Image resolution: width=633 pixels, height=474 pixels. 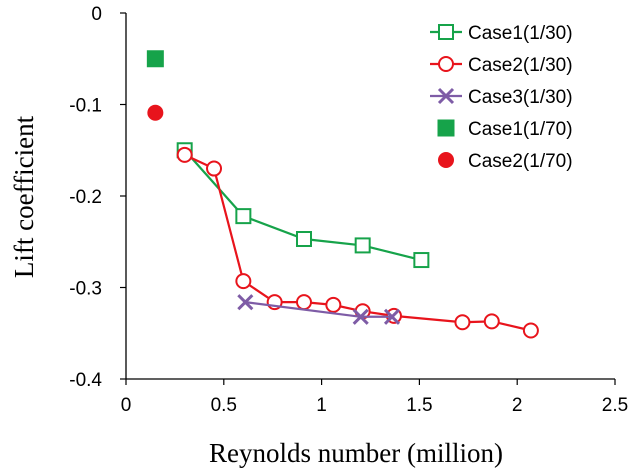 I want to click on legend-label: Case2(1/30), so click(x=520, y=65).